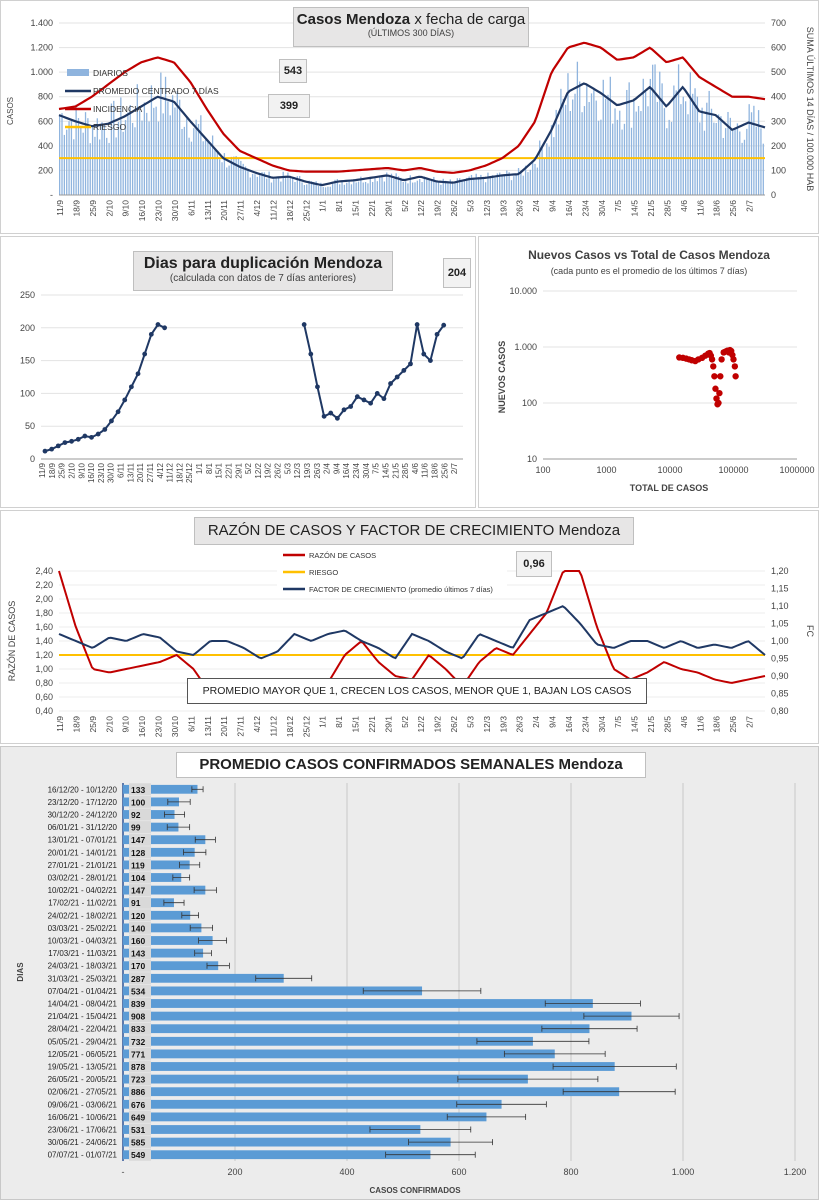 The height and width of the screenshot is (1200, 819). I want to click on y-tick-label: 150, so click(27, 361).